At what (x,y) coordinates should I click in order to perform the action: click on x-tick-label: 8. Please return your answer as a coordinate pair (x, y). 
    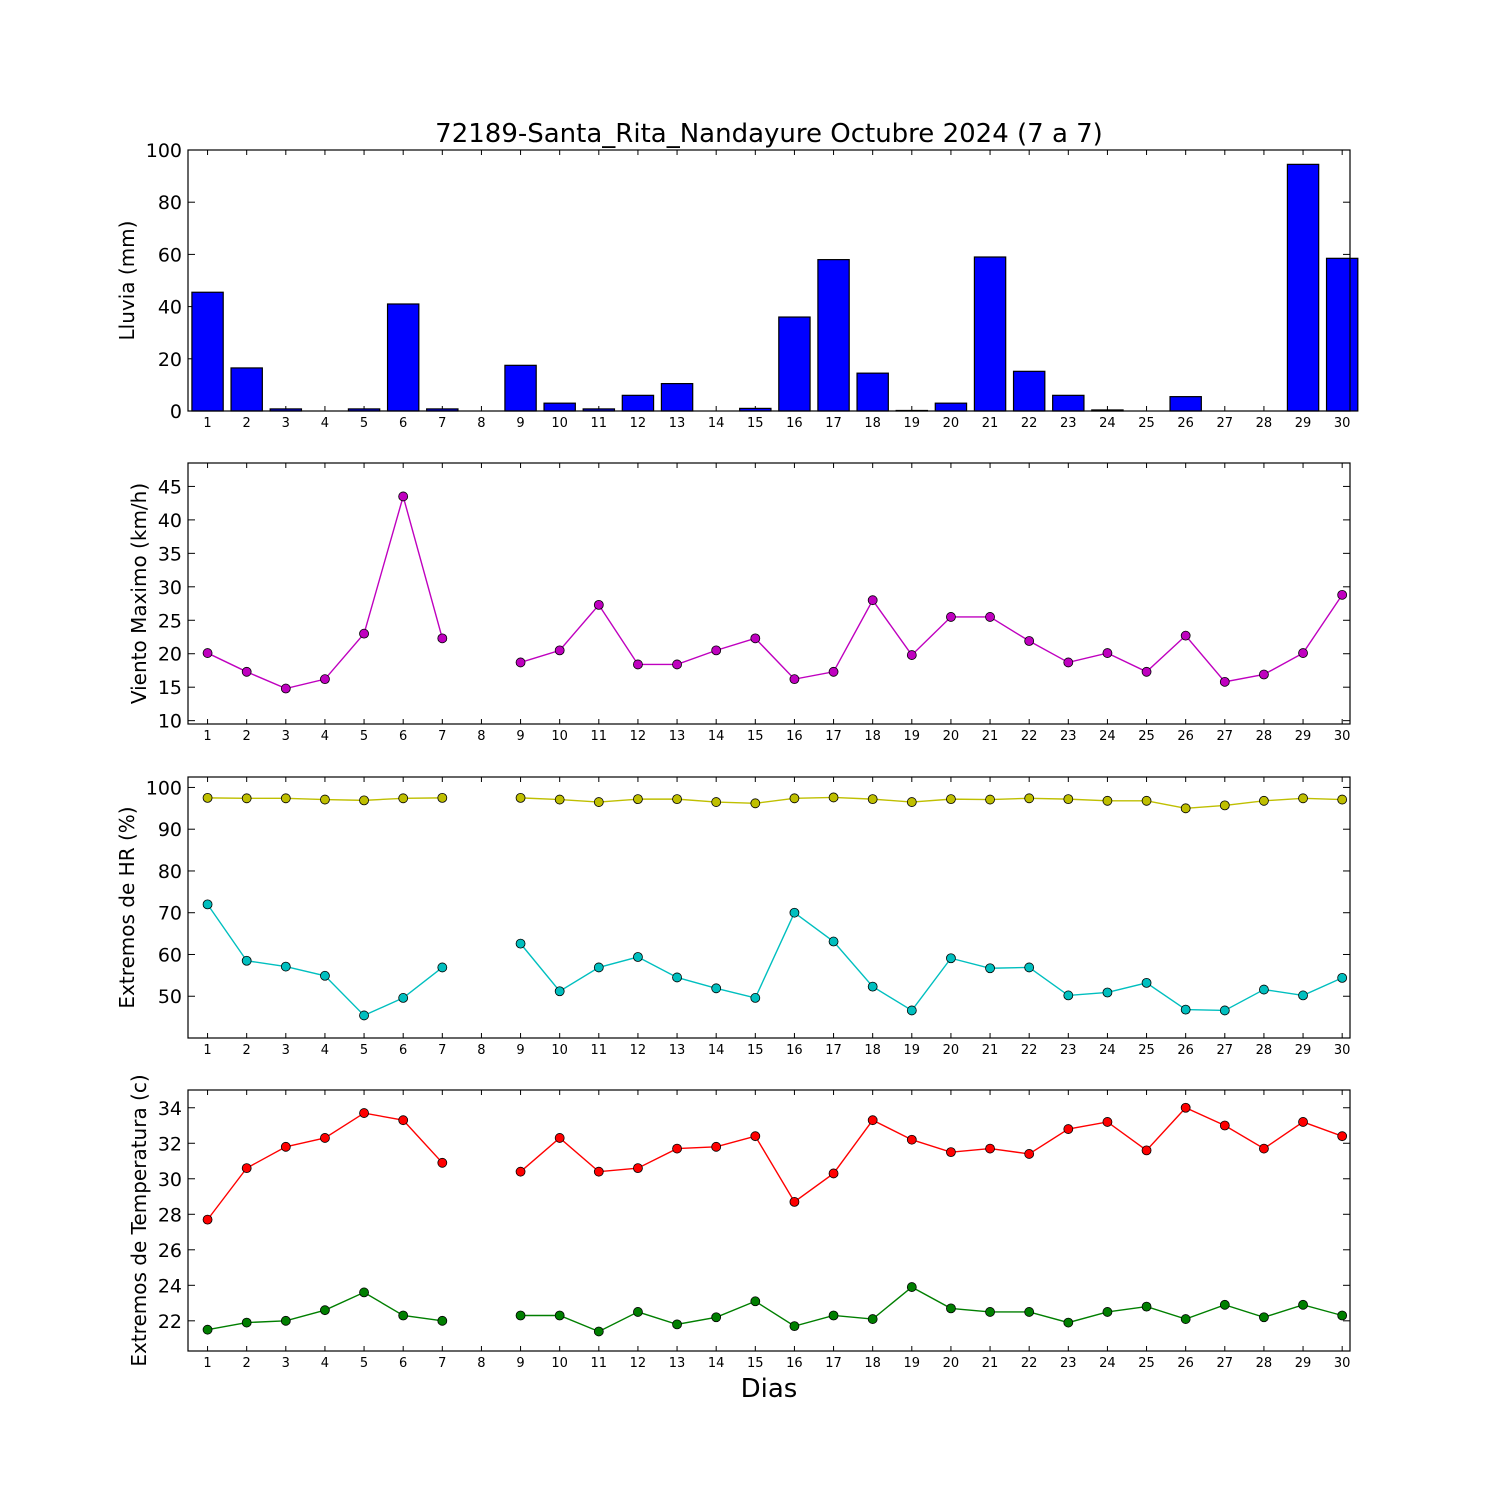
    Looking at the image, I should click on (481, 736).